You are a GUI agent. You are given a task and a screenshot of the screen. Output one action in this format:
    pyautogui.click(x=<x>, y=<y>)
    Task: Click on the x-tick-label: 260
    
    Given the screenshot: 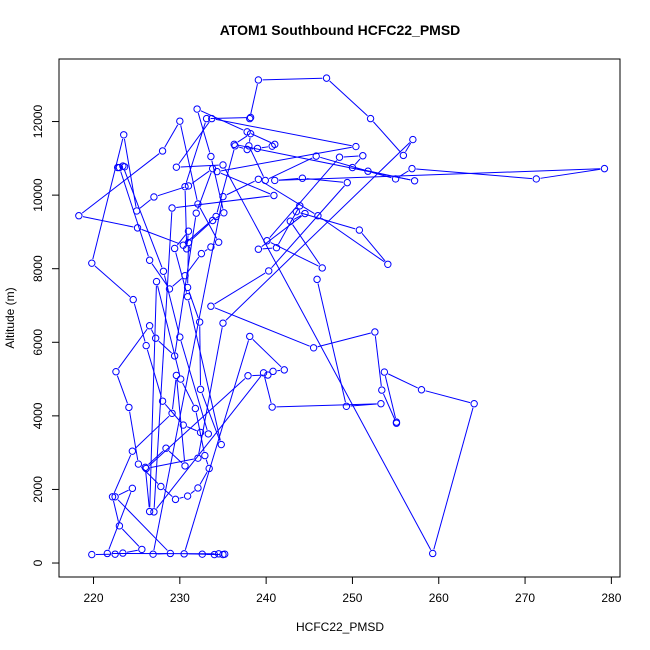 What is the action you would take?
    pyautogui.click(x=439, y=598)
    